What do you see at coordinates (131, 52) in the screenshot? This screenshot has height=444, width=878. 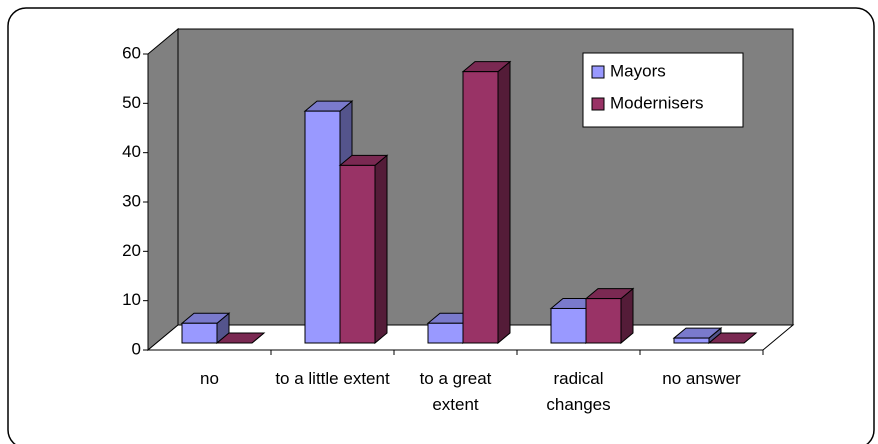 I see `y-tick-label: 60` at bounding box center [131, 52].